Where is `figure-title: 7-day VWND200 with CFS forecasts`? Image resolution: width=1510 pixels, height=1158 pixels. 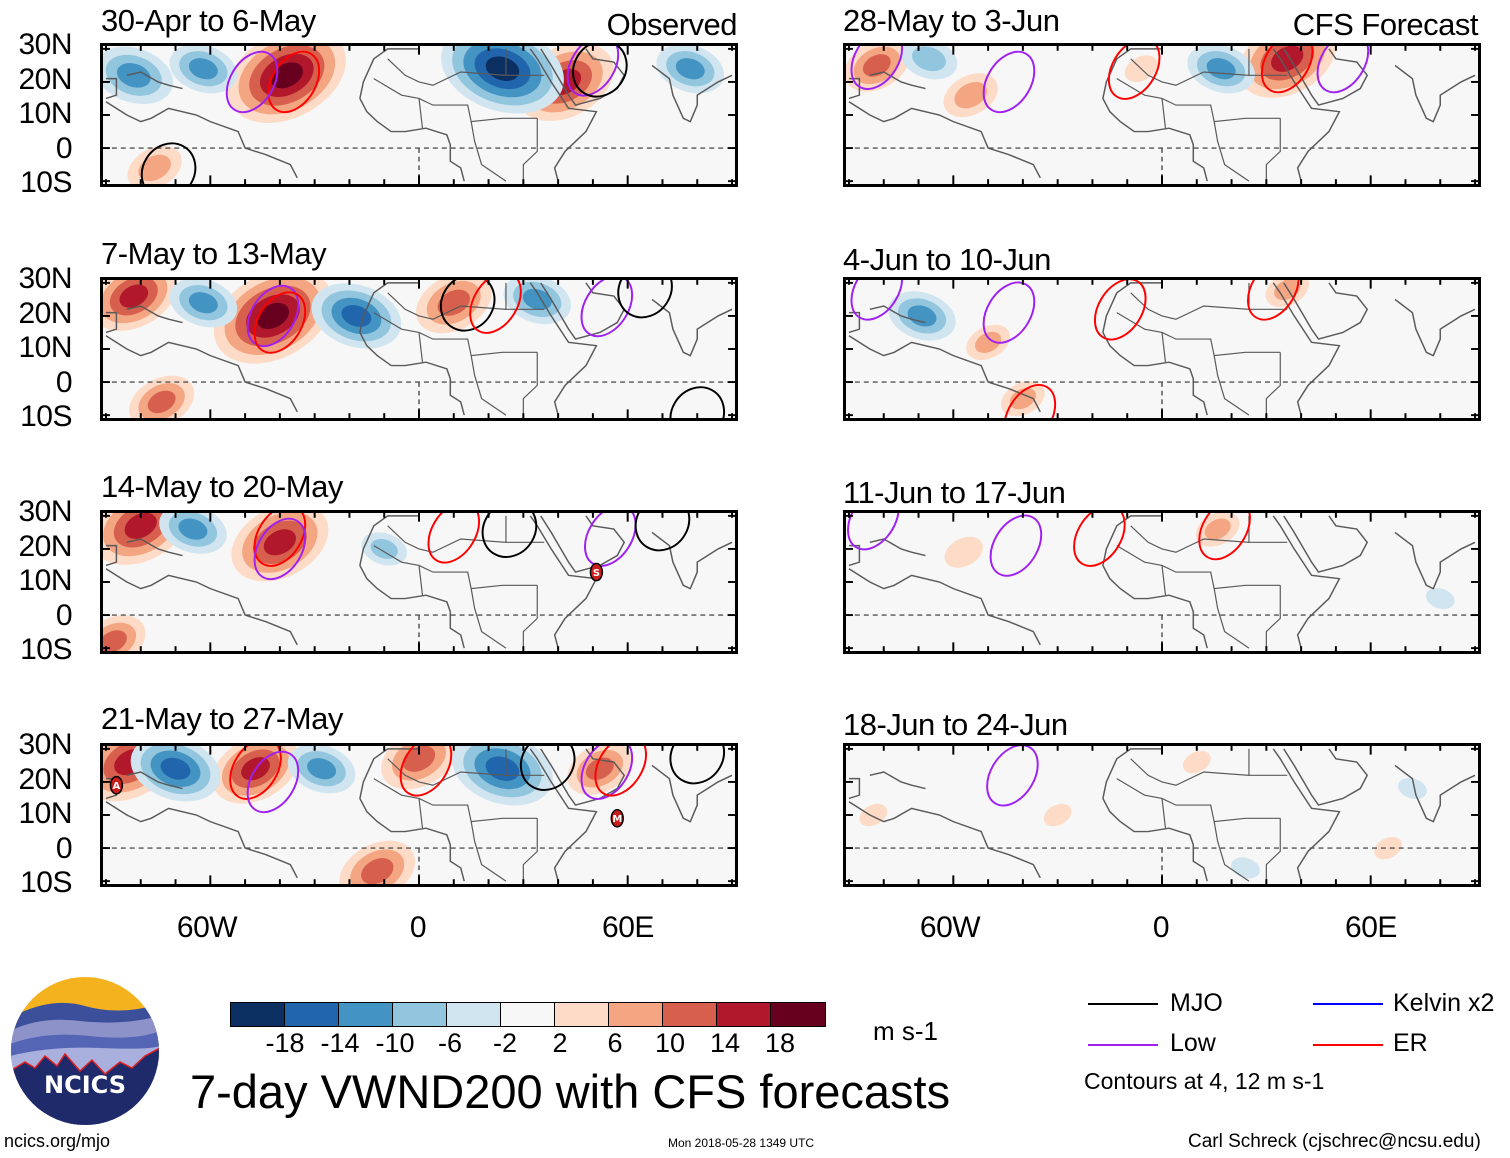
figure-title: 7-day VWND200 with CFS forecasts is located at coordinates (570, 1091).